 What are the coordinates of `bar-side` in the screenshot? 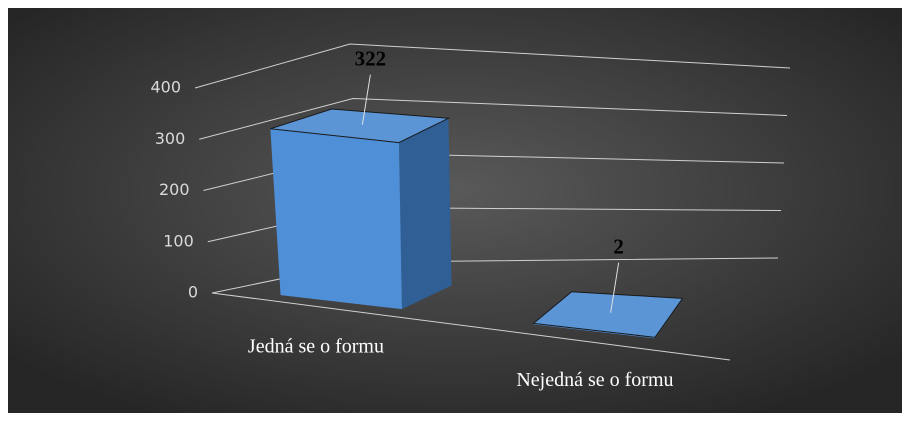 It's located at (425, 214).